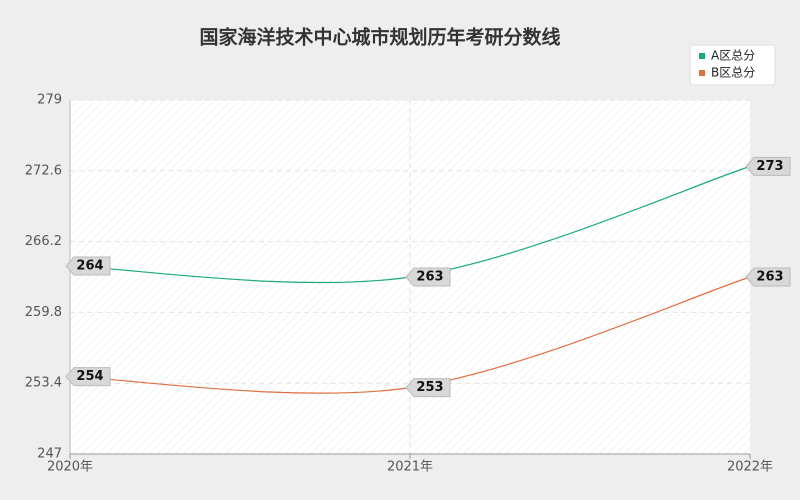 Image resolution: width=800 pixels, height=500 pixels. Describe the element at coordinates (733, 56) in the screenshot. I see `legend-label: A区总分` at that location.